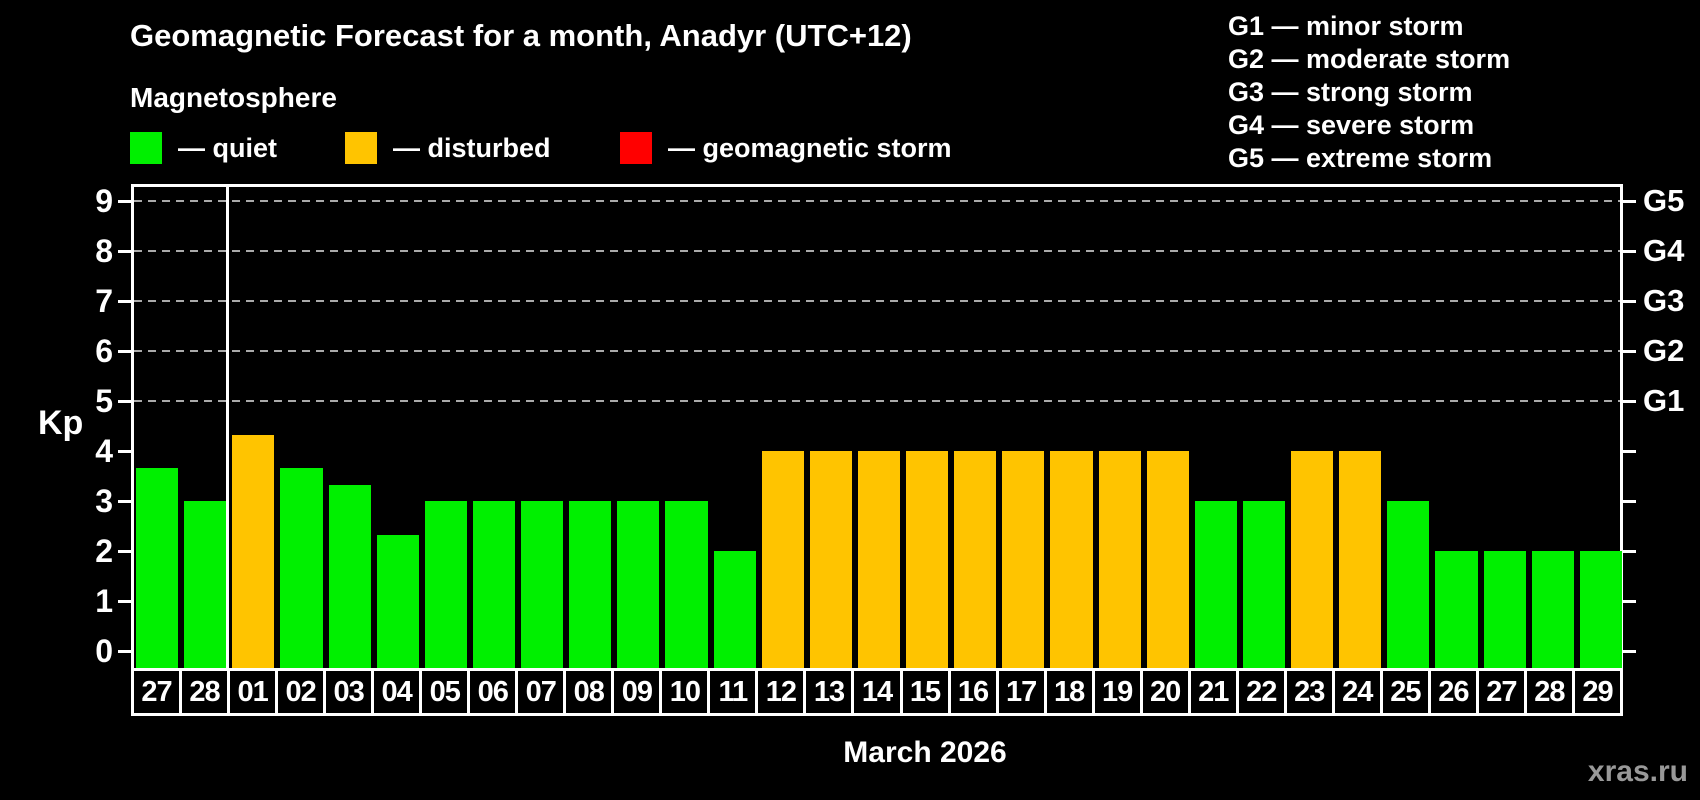 This screenshot has width=1700, height=800. Describe the element at coordinates (877, 201) in the screenshot. I see `gridline-kp9` at that location.